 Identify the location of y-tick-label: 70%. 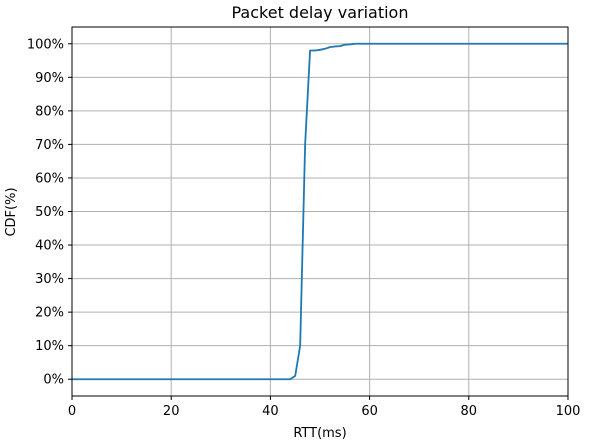
(49, 145).